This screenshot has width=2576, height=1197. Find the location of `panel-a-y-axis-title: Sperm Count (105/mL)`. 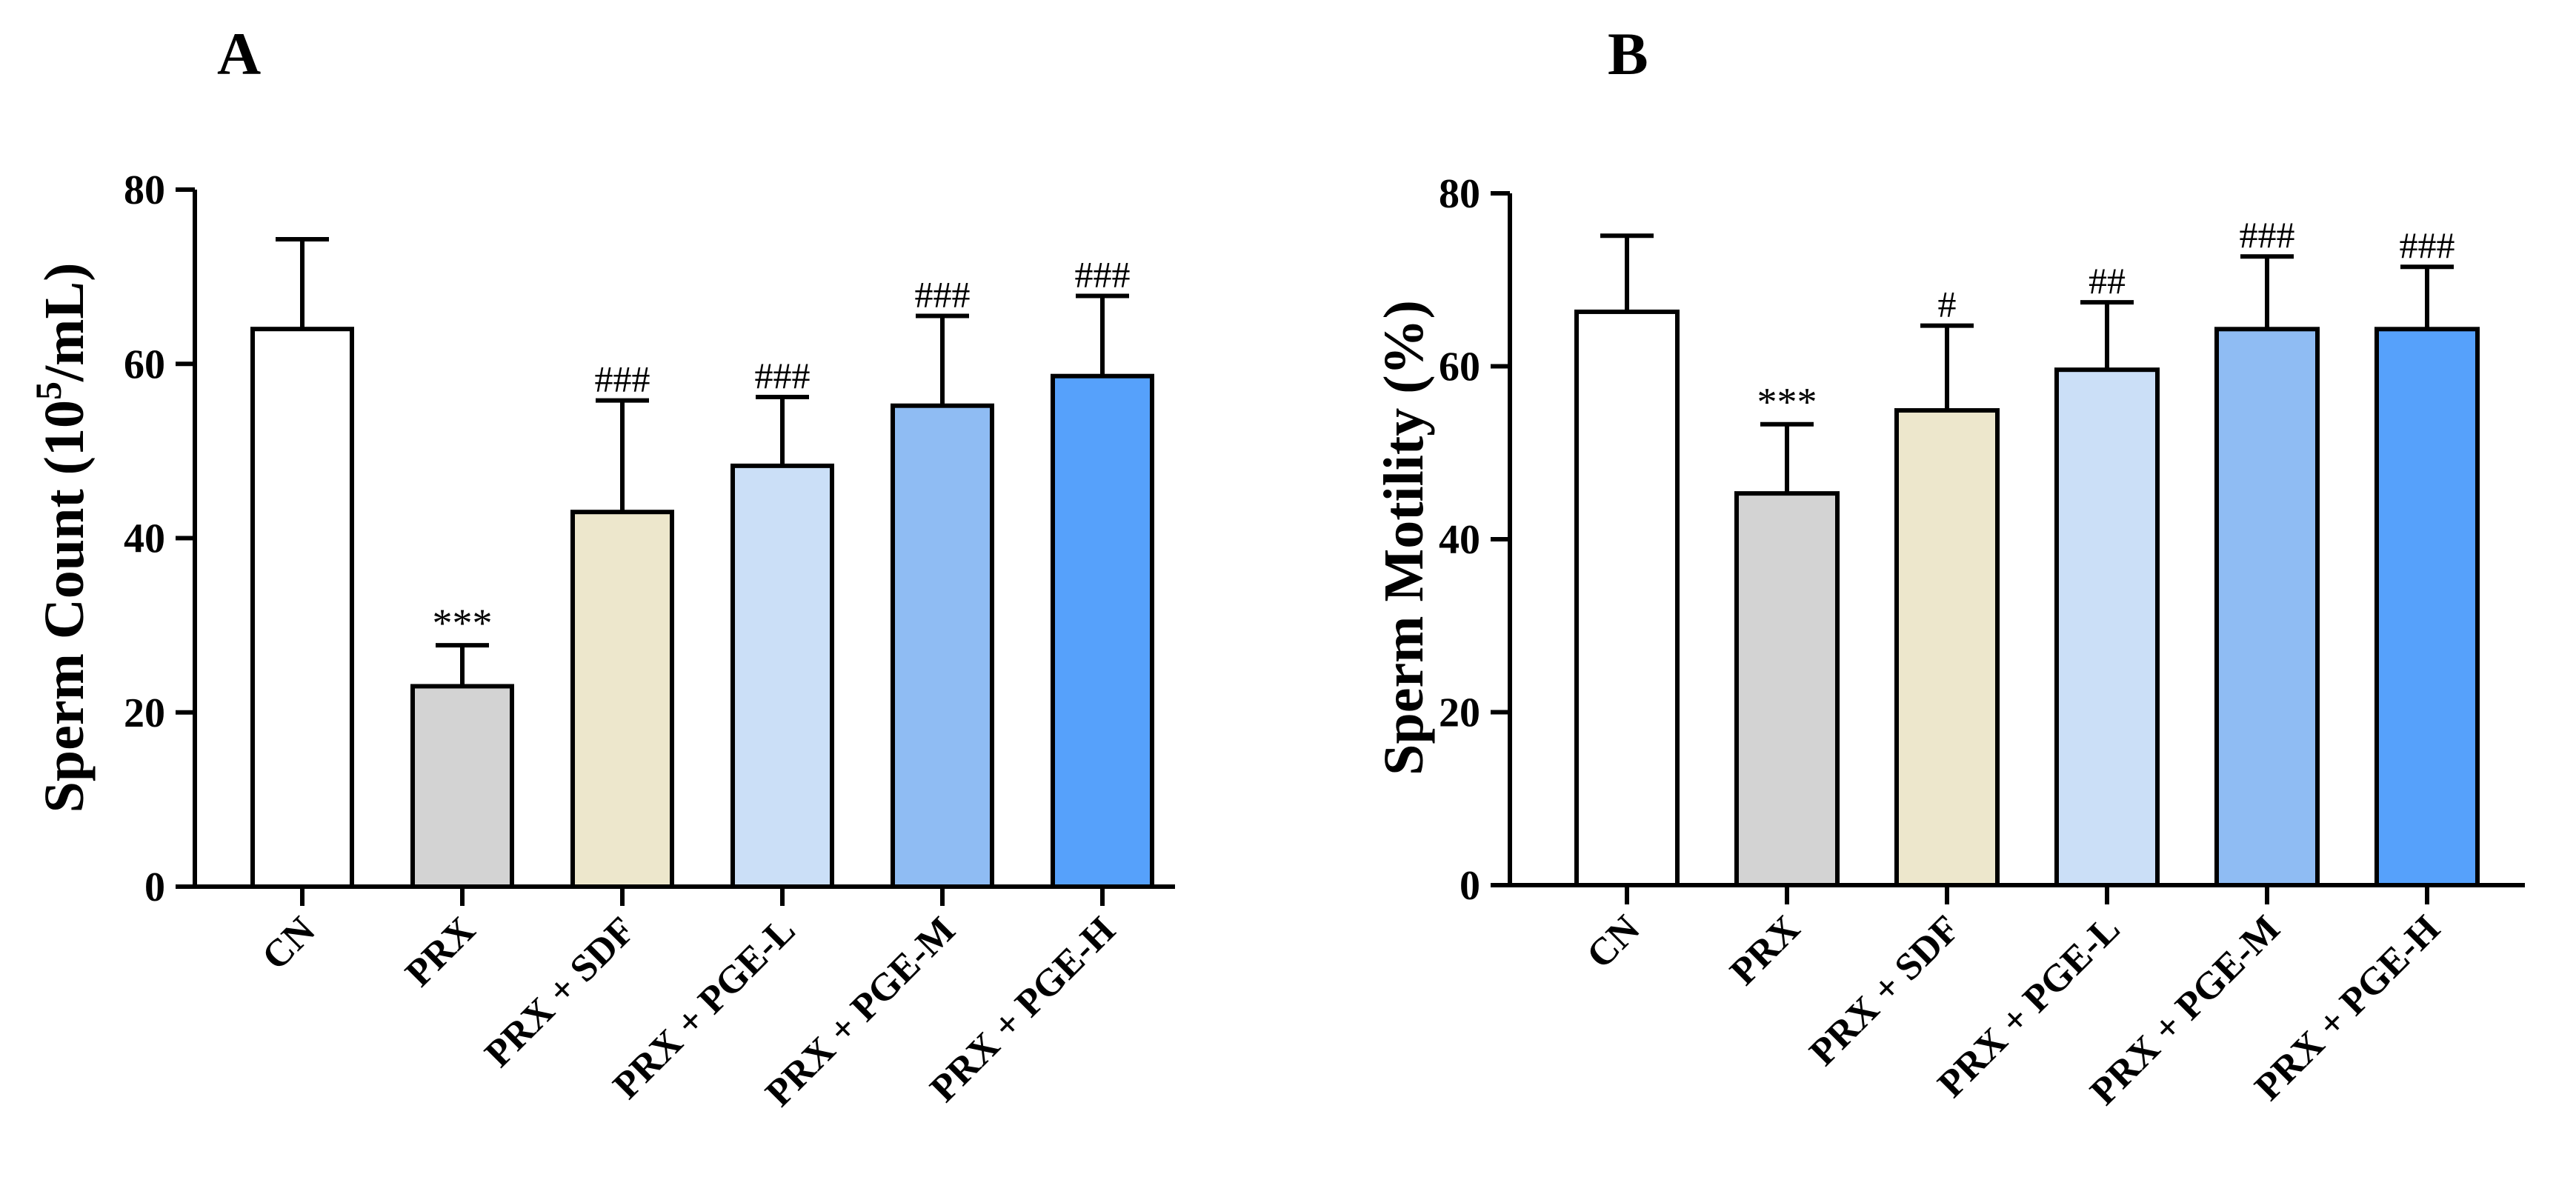

panel-a-y-axis-title: Sperm Count (105/mL) is located at coordinates (62, 538).